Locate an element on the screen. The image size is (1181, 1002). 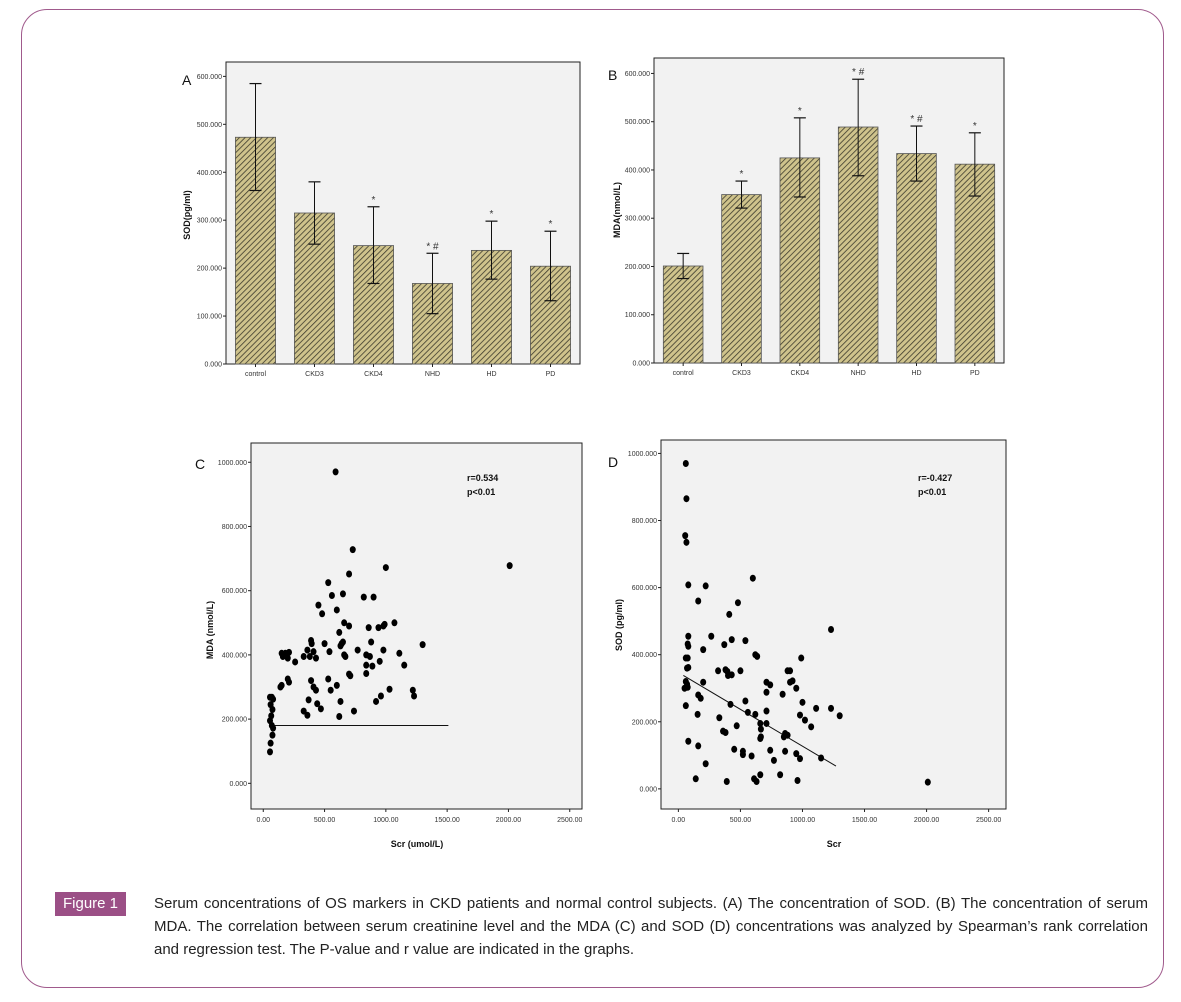
x-tick-label: 2000.00 is located at coordinates (926, 820).